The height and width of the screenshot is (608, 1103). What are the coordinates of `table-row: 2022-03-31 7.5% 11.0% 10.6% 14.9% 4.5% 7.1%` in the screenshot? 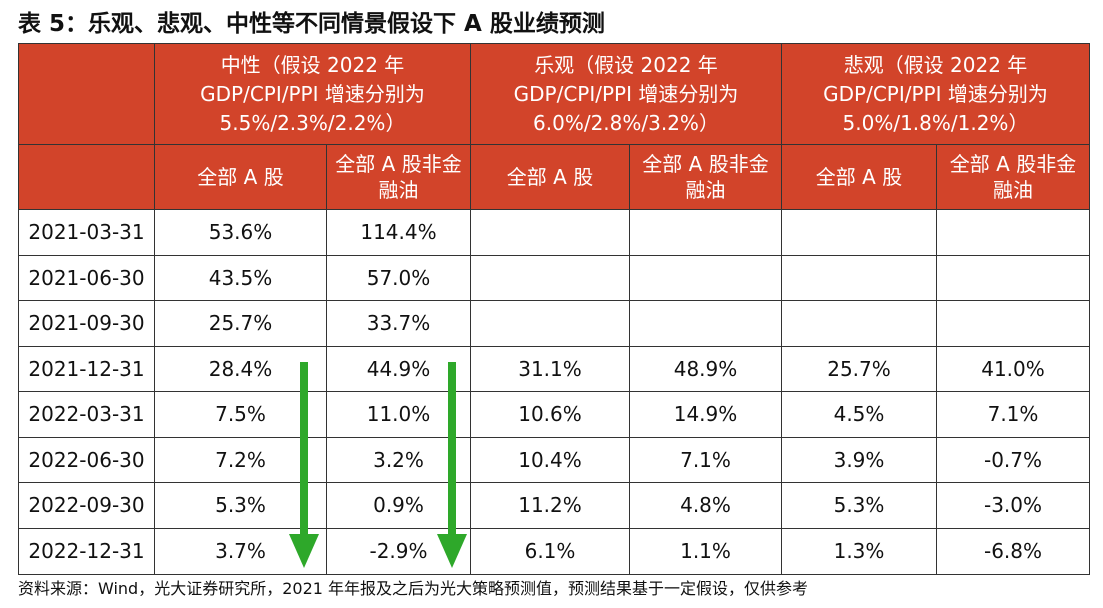 It's located at (554, 414).